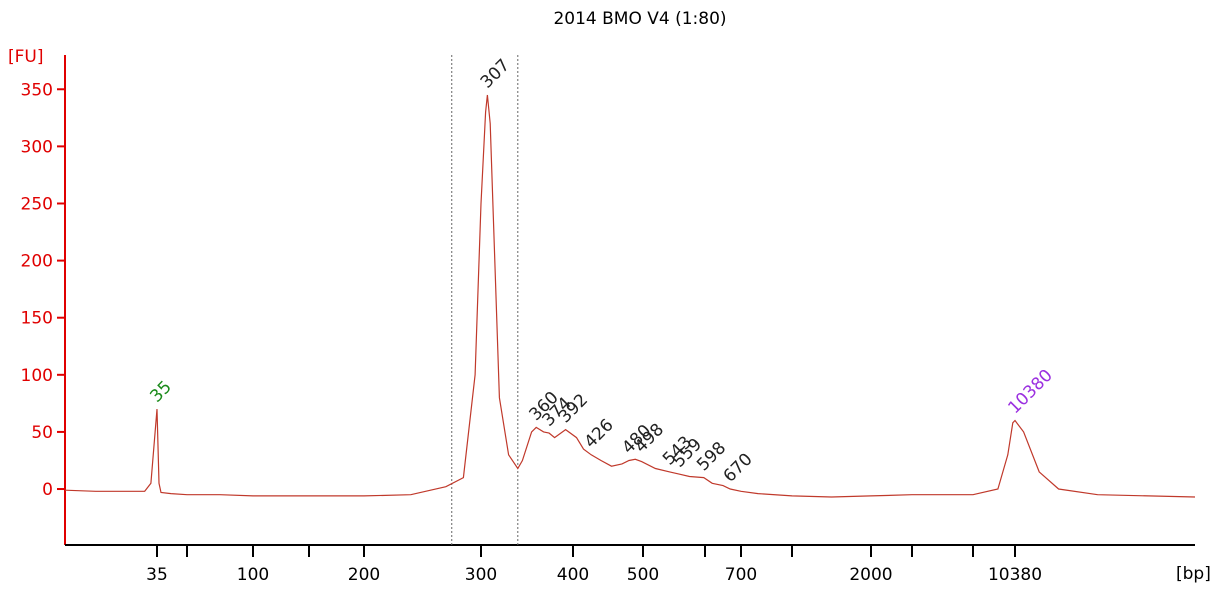 This screenshot has height=590, width=1216. I want to click on x-tick-label: 100, so click(253, 575).